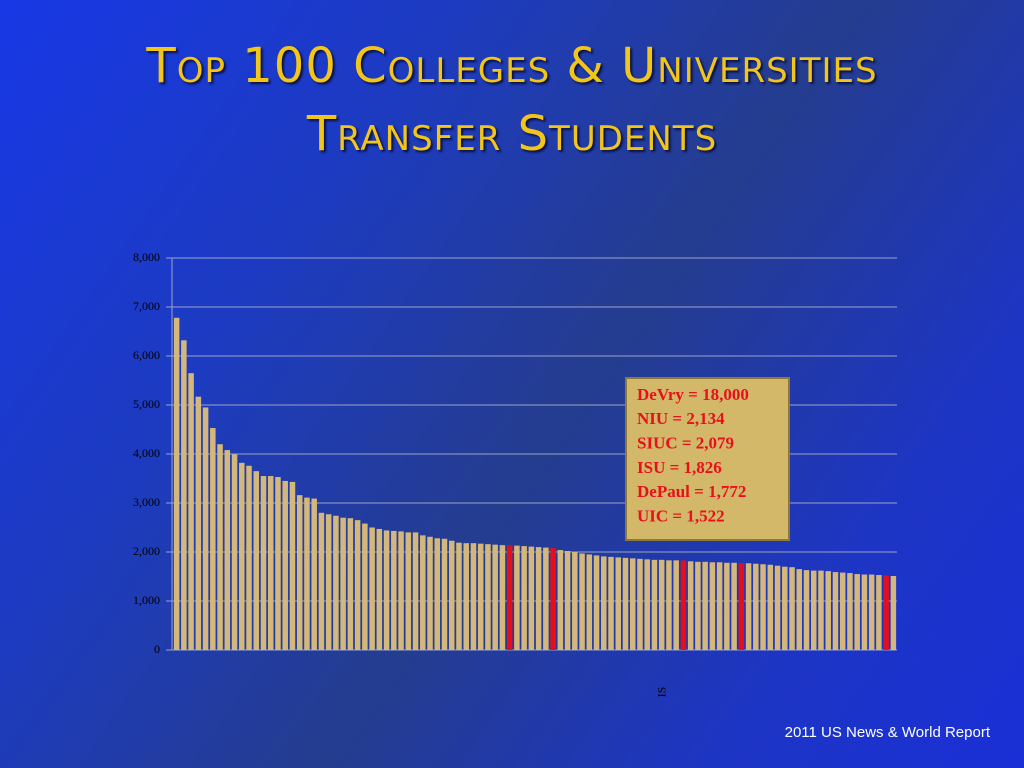  What do you see at coordinates (681, 418) in the screenshot?
I see `annotation-line: NIU = 2,134` at bounding box center [681, 418].